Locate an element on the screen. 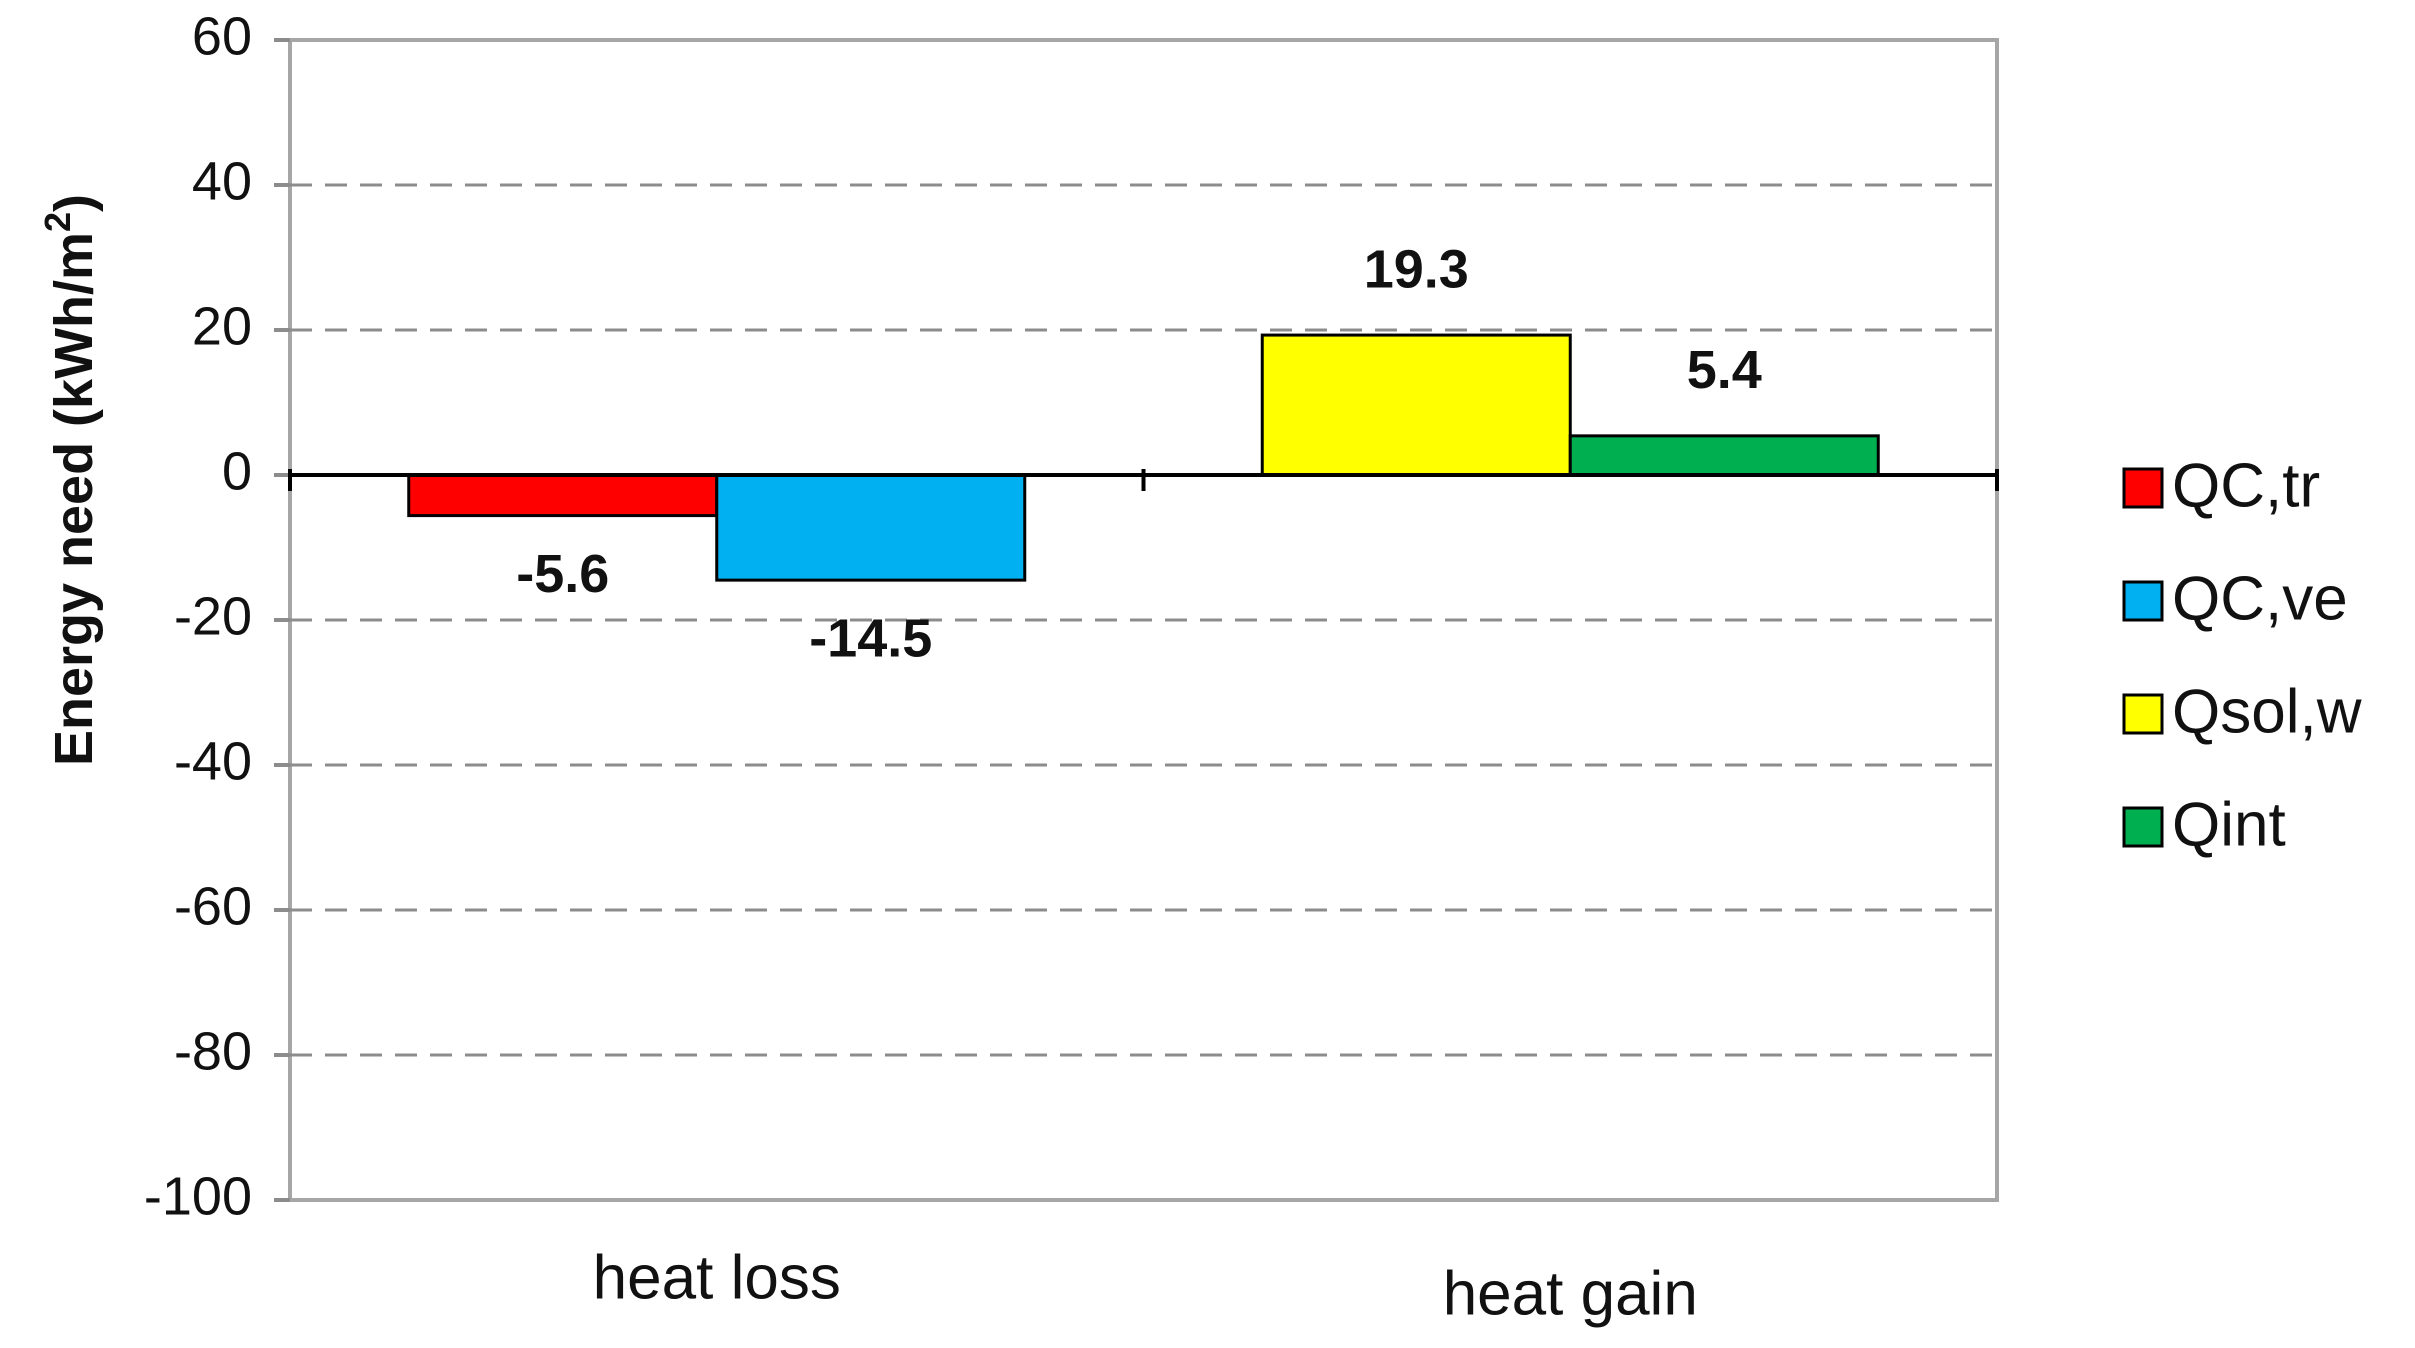 The height and width of the screenshot is (1348, 2415). data-label: 5.4 is located at coordinates (1724, 370).